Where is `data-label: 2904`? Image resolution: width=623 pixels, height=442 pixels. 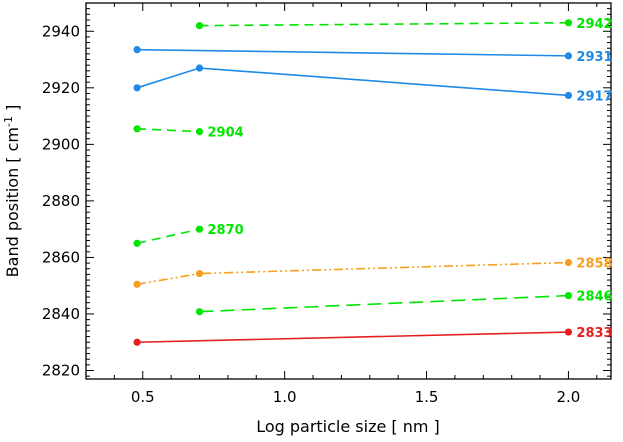
data-label: 2904 is located at coordinates (226, 133).